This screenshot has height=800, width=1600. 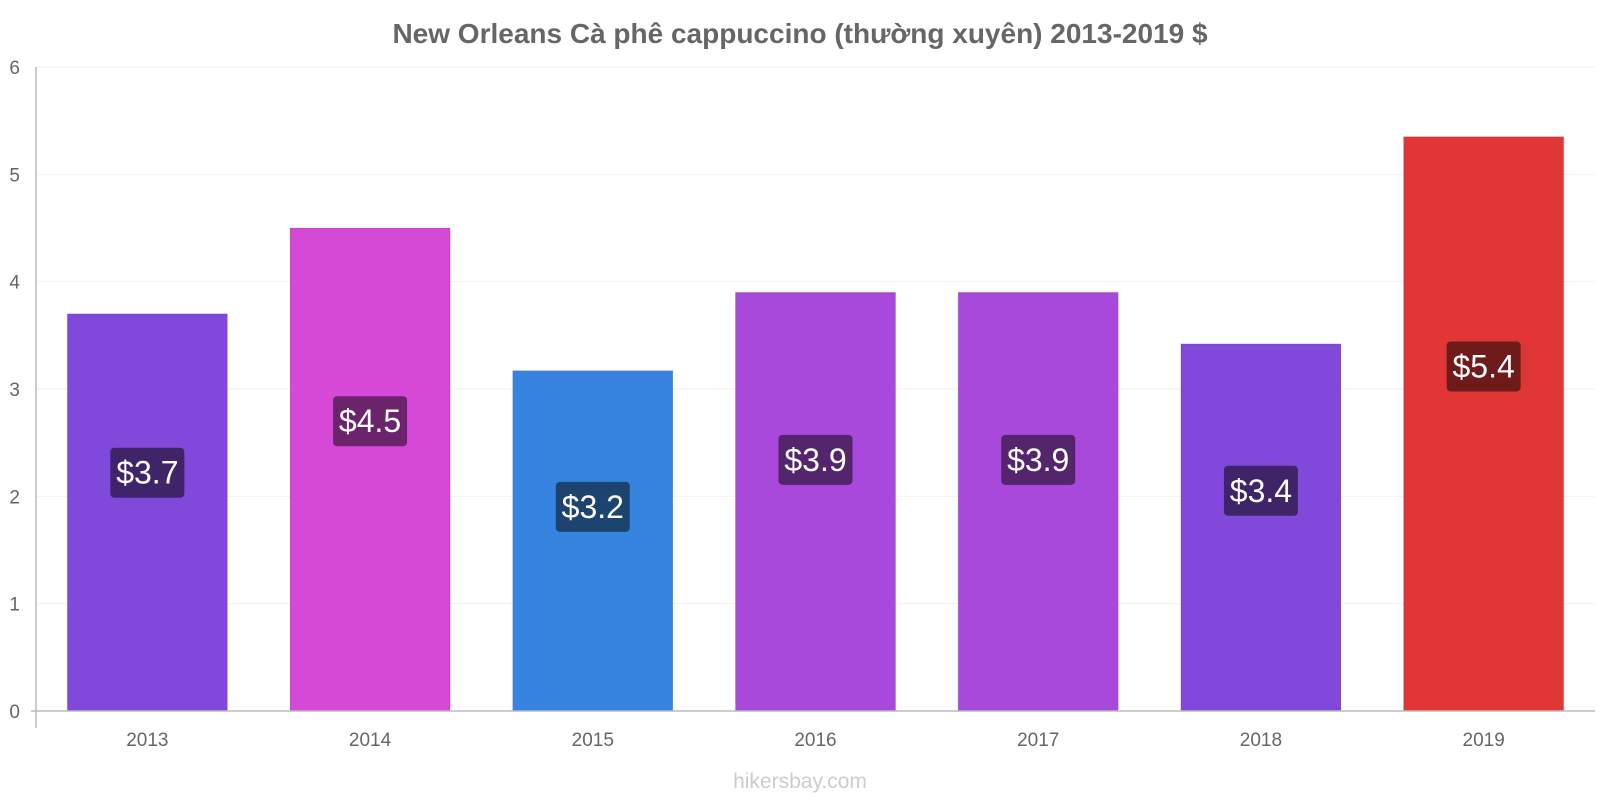 I want to click on bar-2015, so click(x=593, y=541).